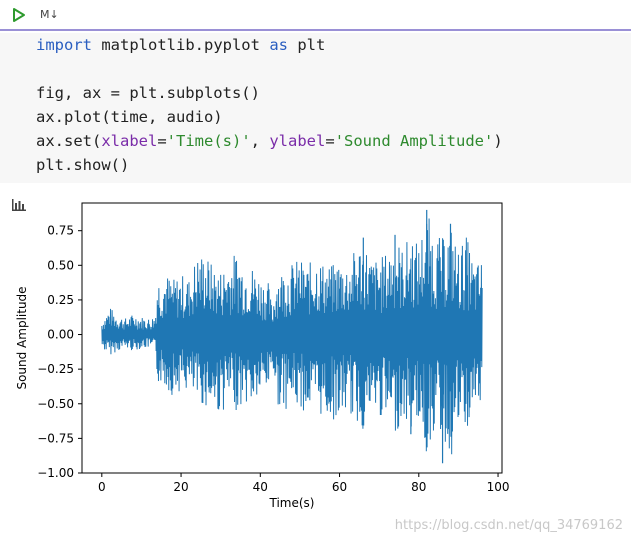 This screenshot has width=631, height=543. Describe the element at coordinates (60, 300) in the screenshot. I see `y-tick-label: 0.25` at that location.